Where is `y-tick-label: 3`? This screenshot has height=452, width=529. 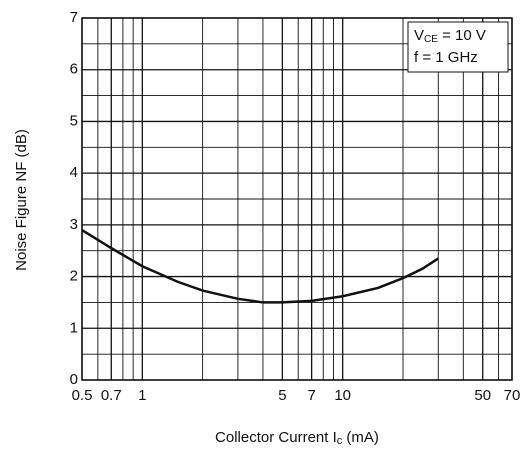
y-tick-label: 3 is located at coordinates (74, 224).